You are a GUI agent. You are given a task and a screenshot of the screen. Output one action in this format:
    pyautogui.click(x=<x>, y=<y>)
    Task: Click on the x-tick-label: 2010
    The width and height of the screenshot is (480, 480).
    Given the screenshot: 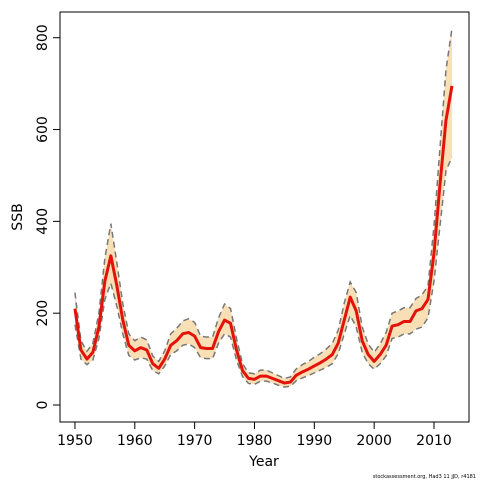 What is the action you would take?
    pyautogui.click(x=434, y=441)
    